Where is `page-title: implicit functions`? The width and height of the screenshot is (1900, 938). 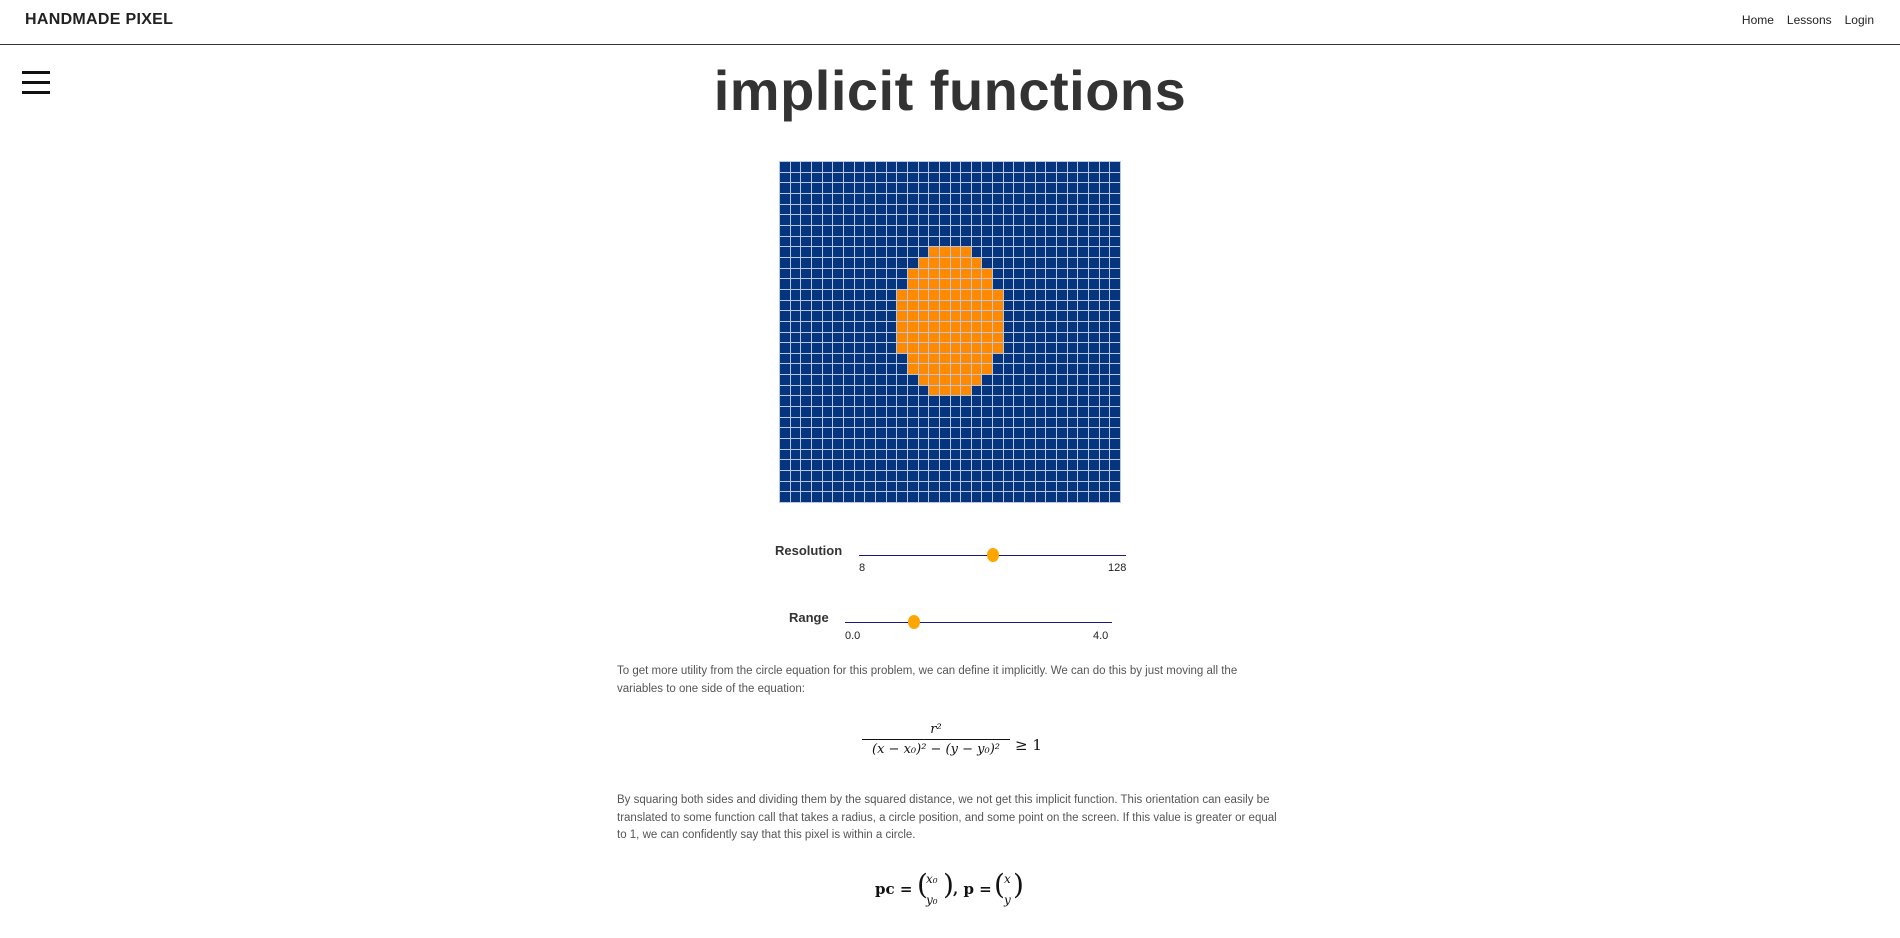 page-title: implicit functions is located at coordinates (950, 90).